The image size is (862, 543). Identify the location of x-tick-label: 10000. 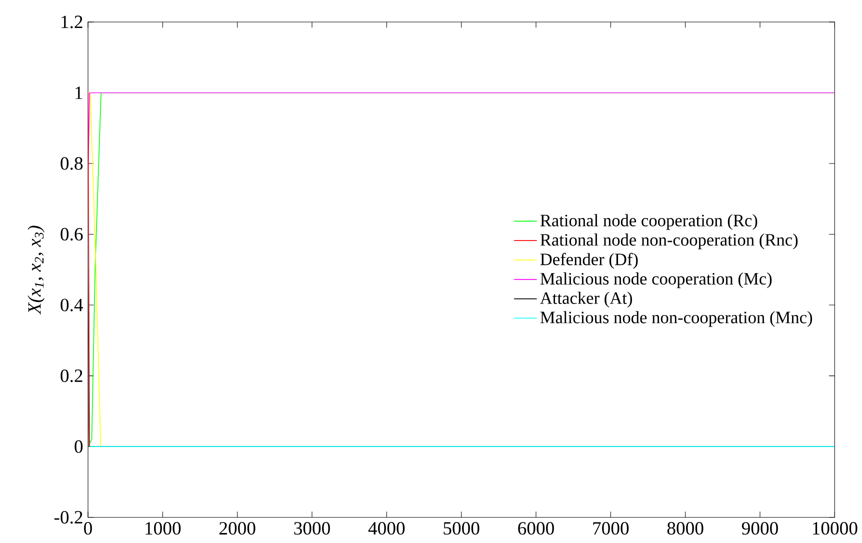
(835, 528).